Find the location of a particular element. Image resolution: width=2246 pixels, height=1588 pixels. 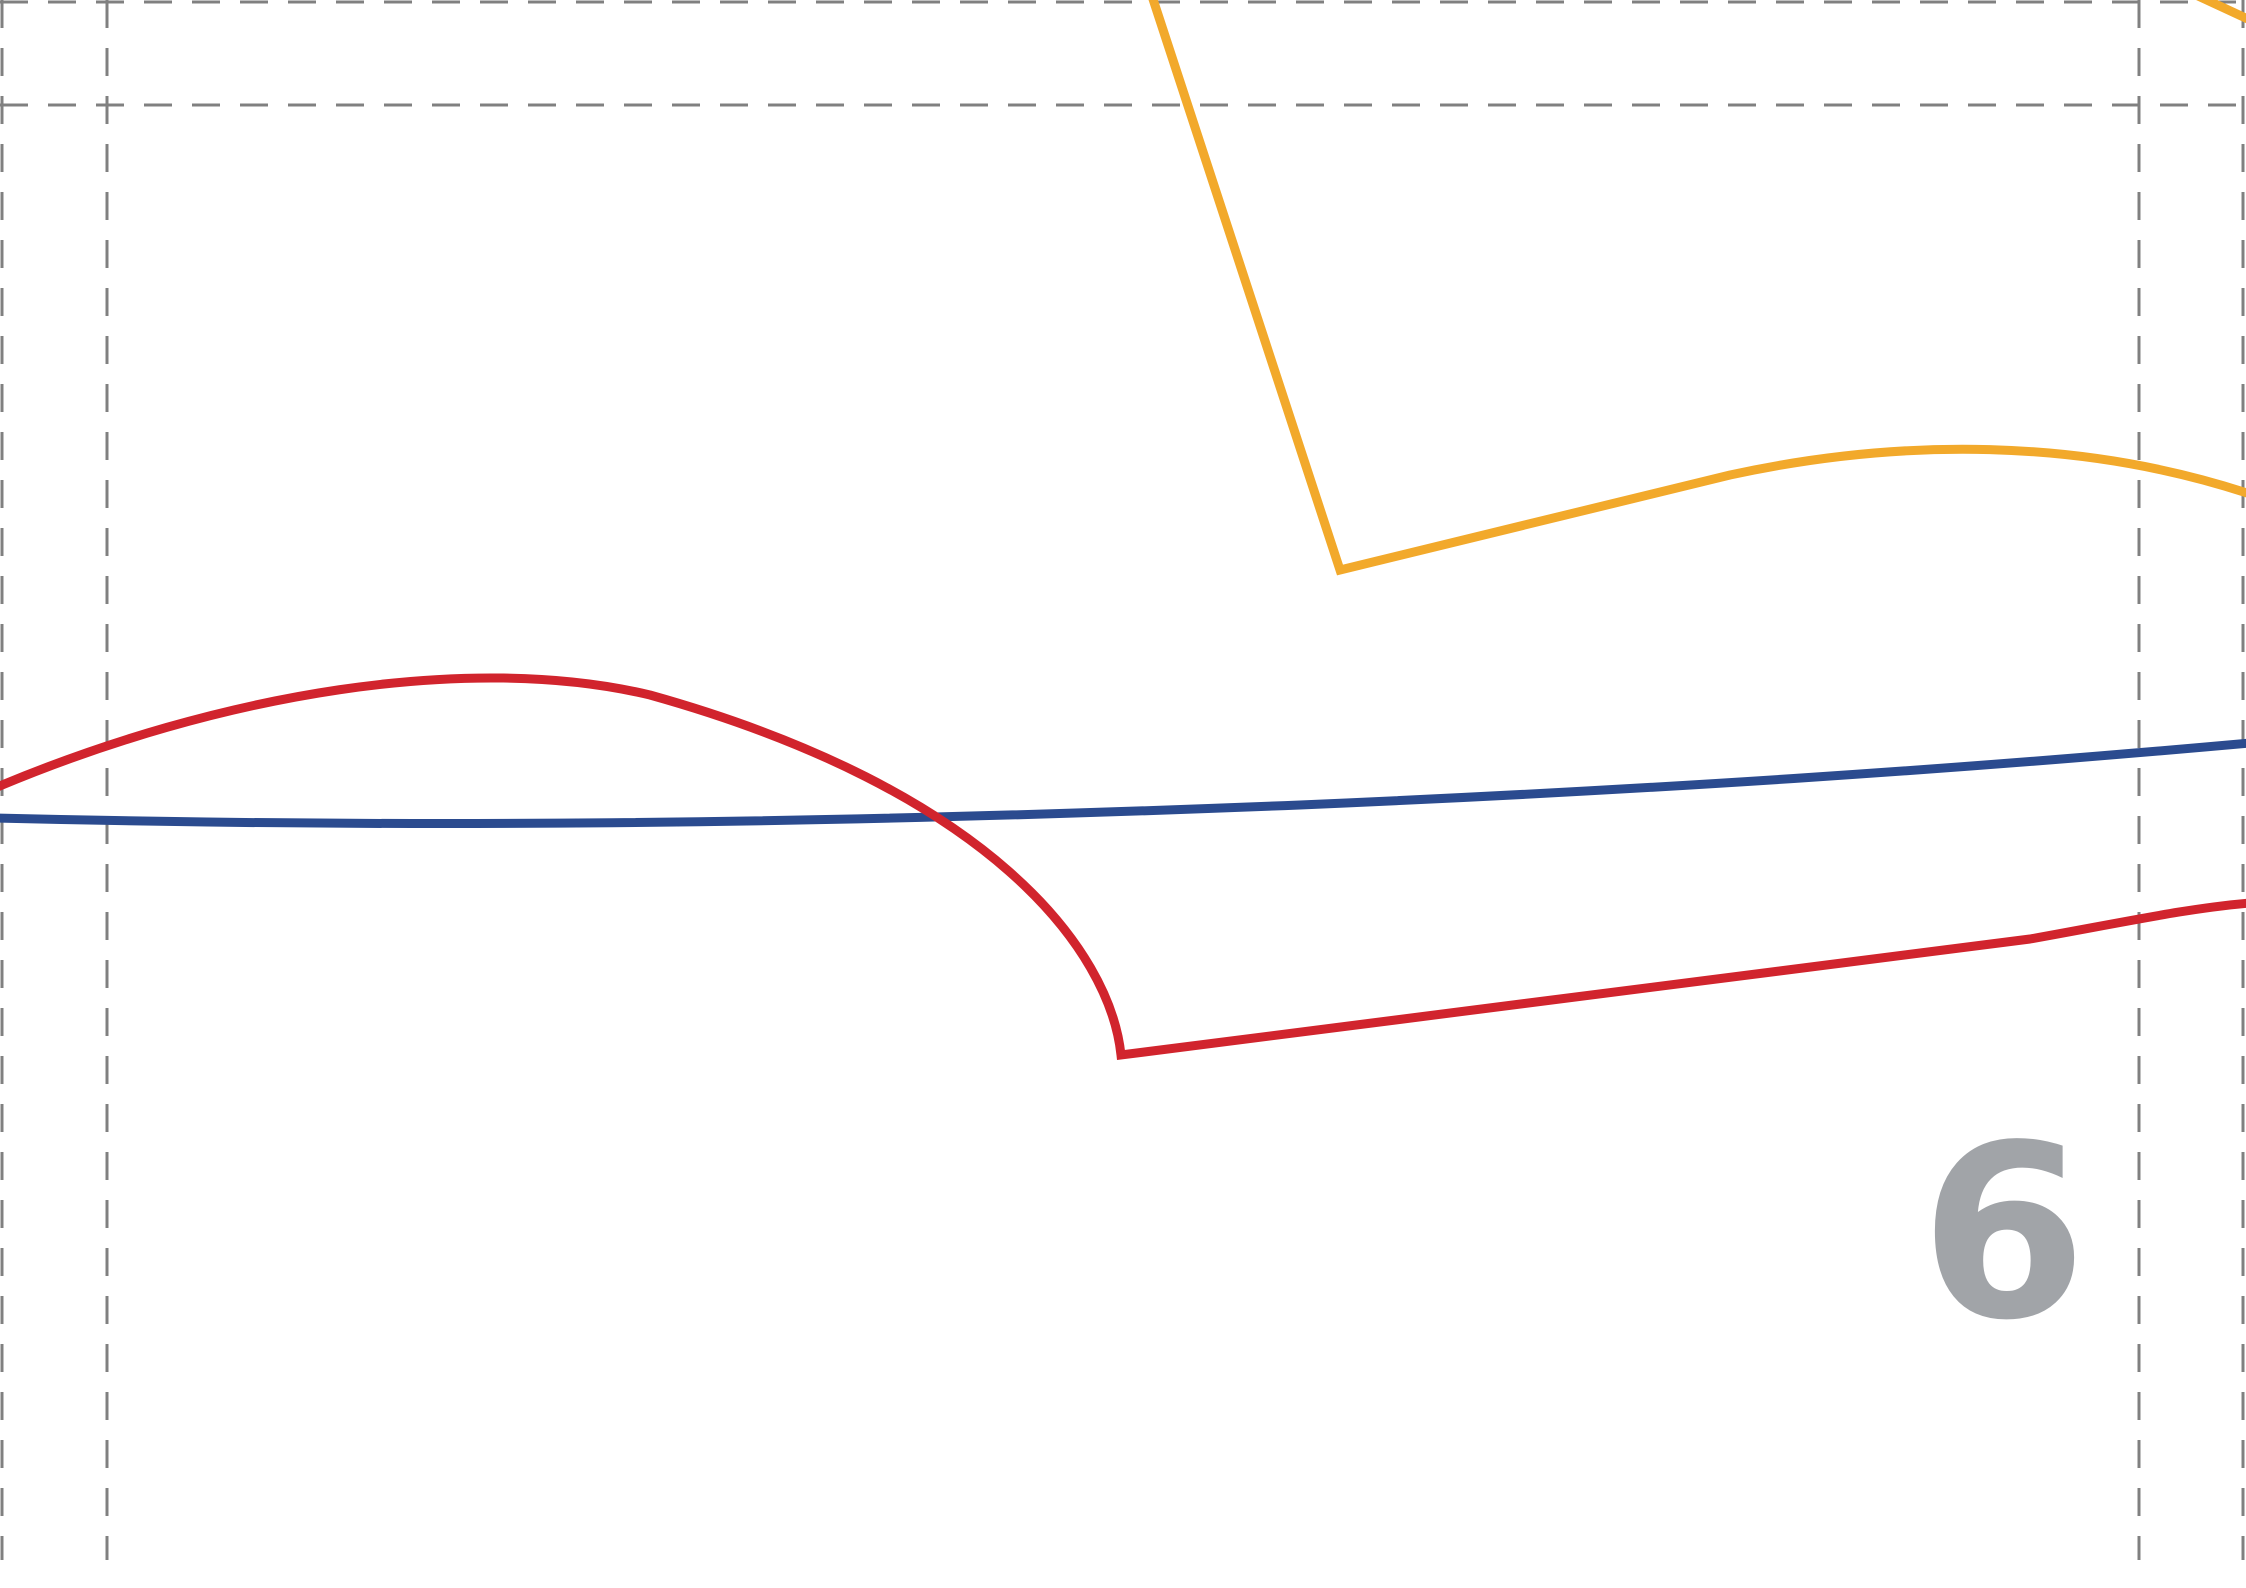

series-line-blue is located at coordinates (1123, 783).